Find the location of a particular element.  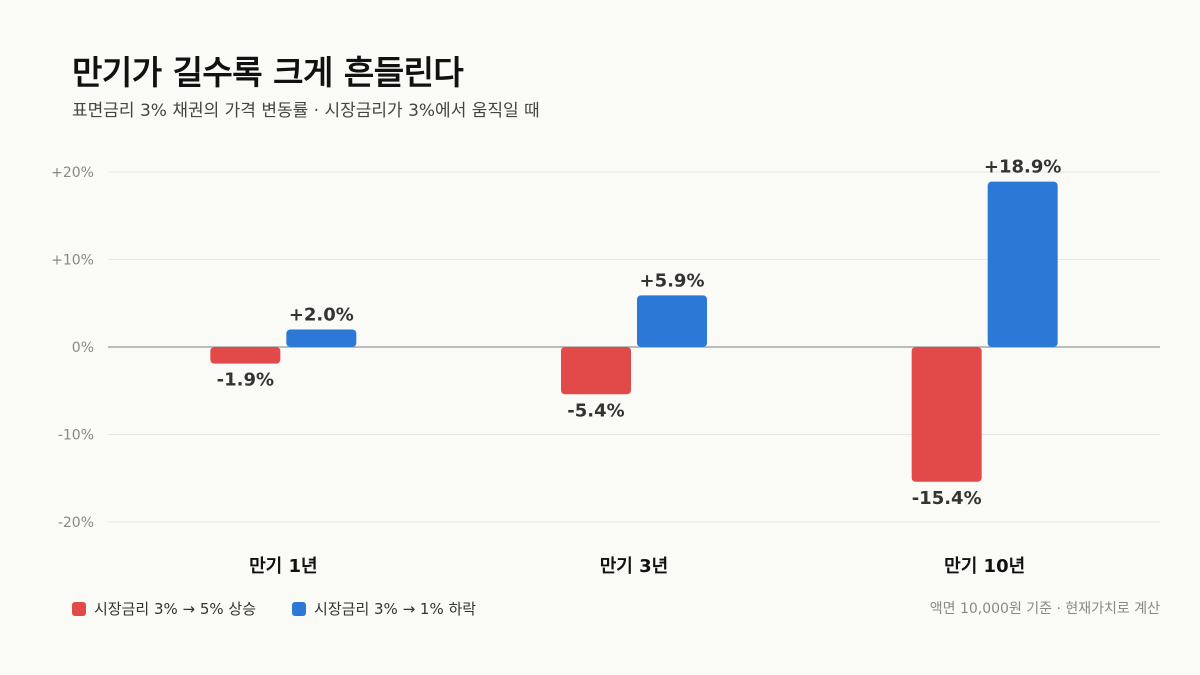

legend-label-rate-down: 시장금리 3% → 1% 하락 is located at coordinates (395, 609).